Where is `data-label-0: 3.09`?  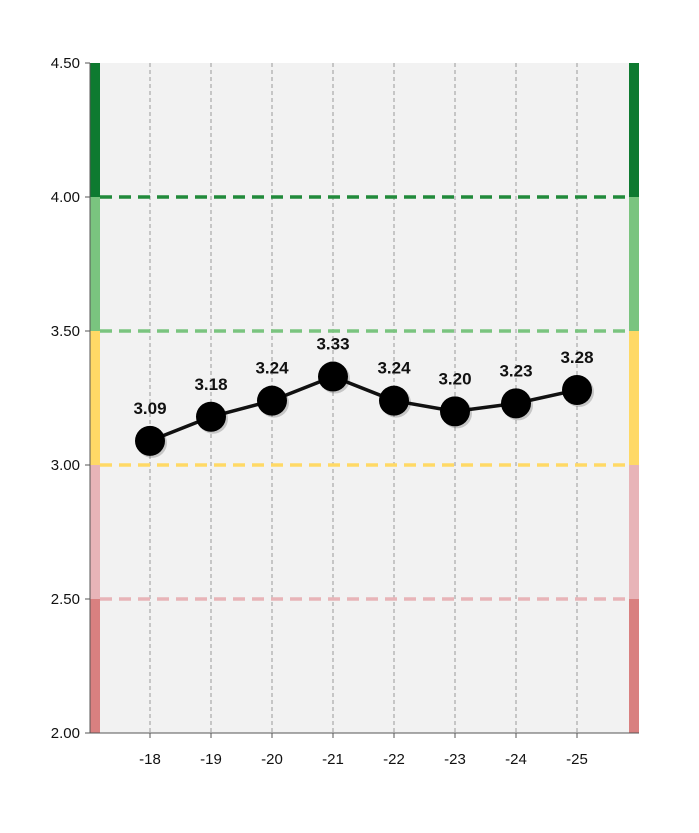
data-label-0: 3.09 is located at coordinates (149, 408).